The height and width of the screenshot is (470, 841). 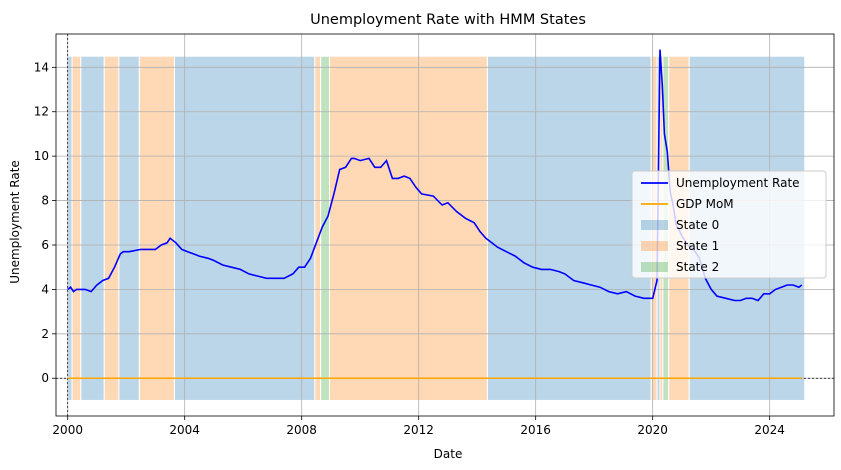 I want to click on y-tick-label: 6, so click(x=45, y=245).